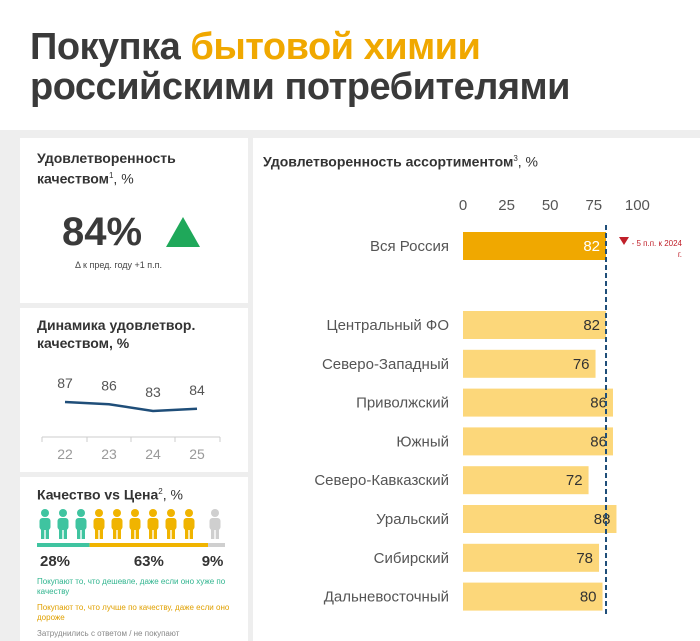 Image resolution: width=700 pixels, height=641 pixels. Describe the element at coordinates (183, 232) in the screenshot. I see `up-arrow` at that location.